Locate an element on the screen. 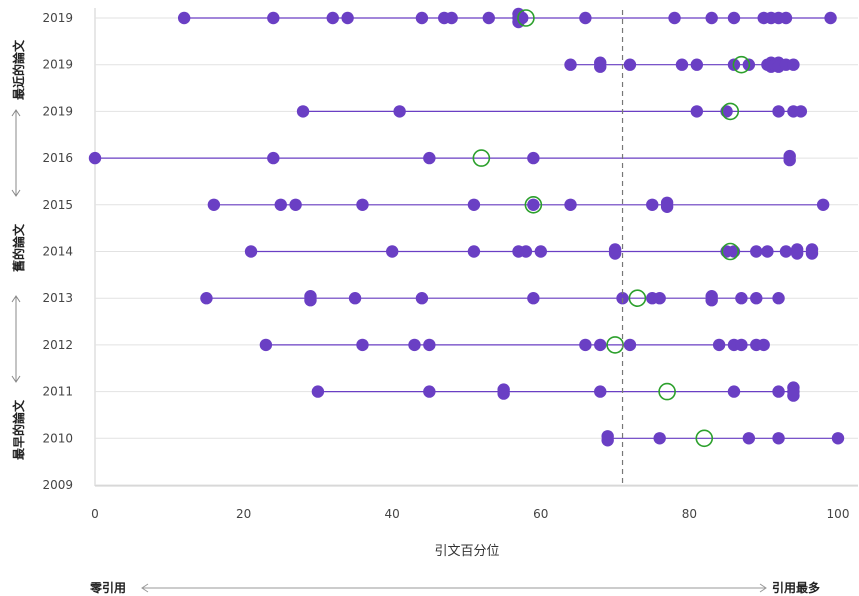 Image resolution: width=859 pixels, height=596 pixels. row-label: 2015 is located at coordinates (57, 205).